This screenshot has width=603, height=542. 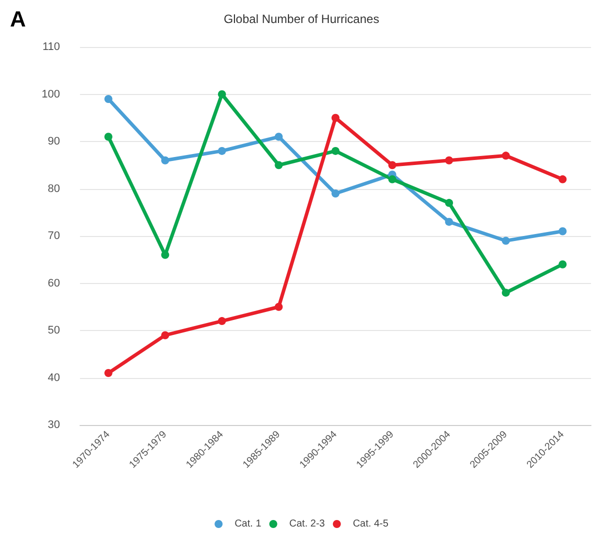 What do you see at coordinates (54, 188) in the screenshot?
I see `y-tick-label: 80` at bounding box center [54, 188].